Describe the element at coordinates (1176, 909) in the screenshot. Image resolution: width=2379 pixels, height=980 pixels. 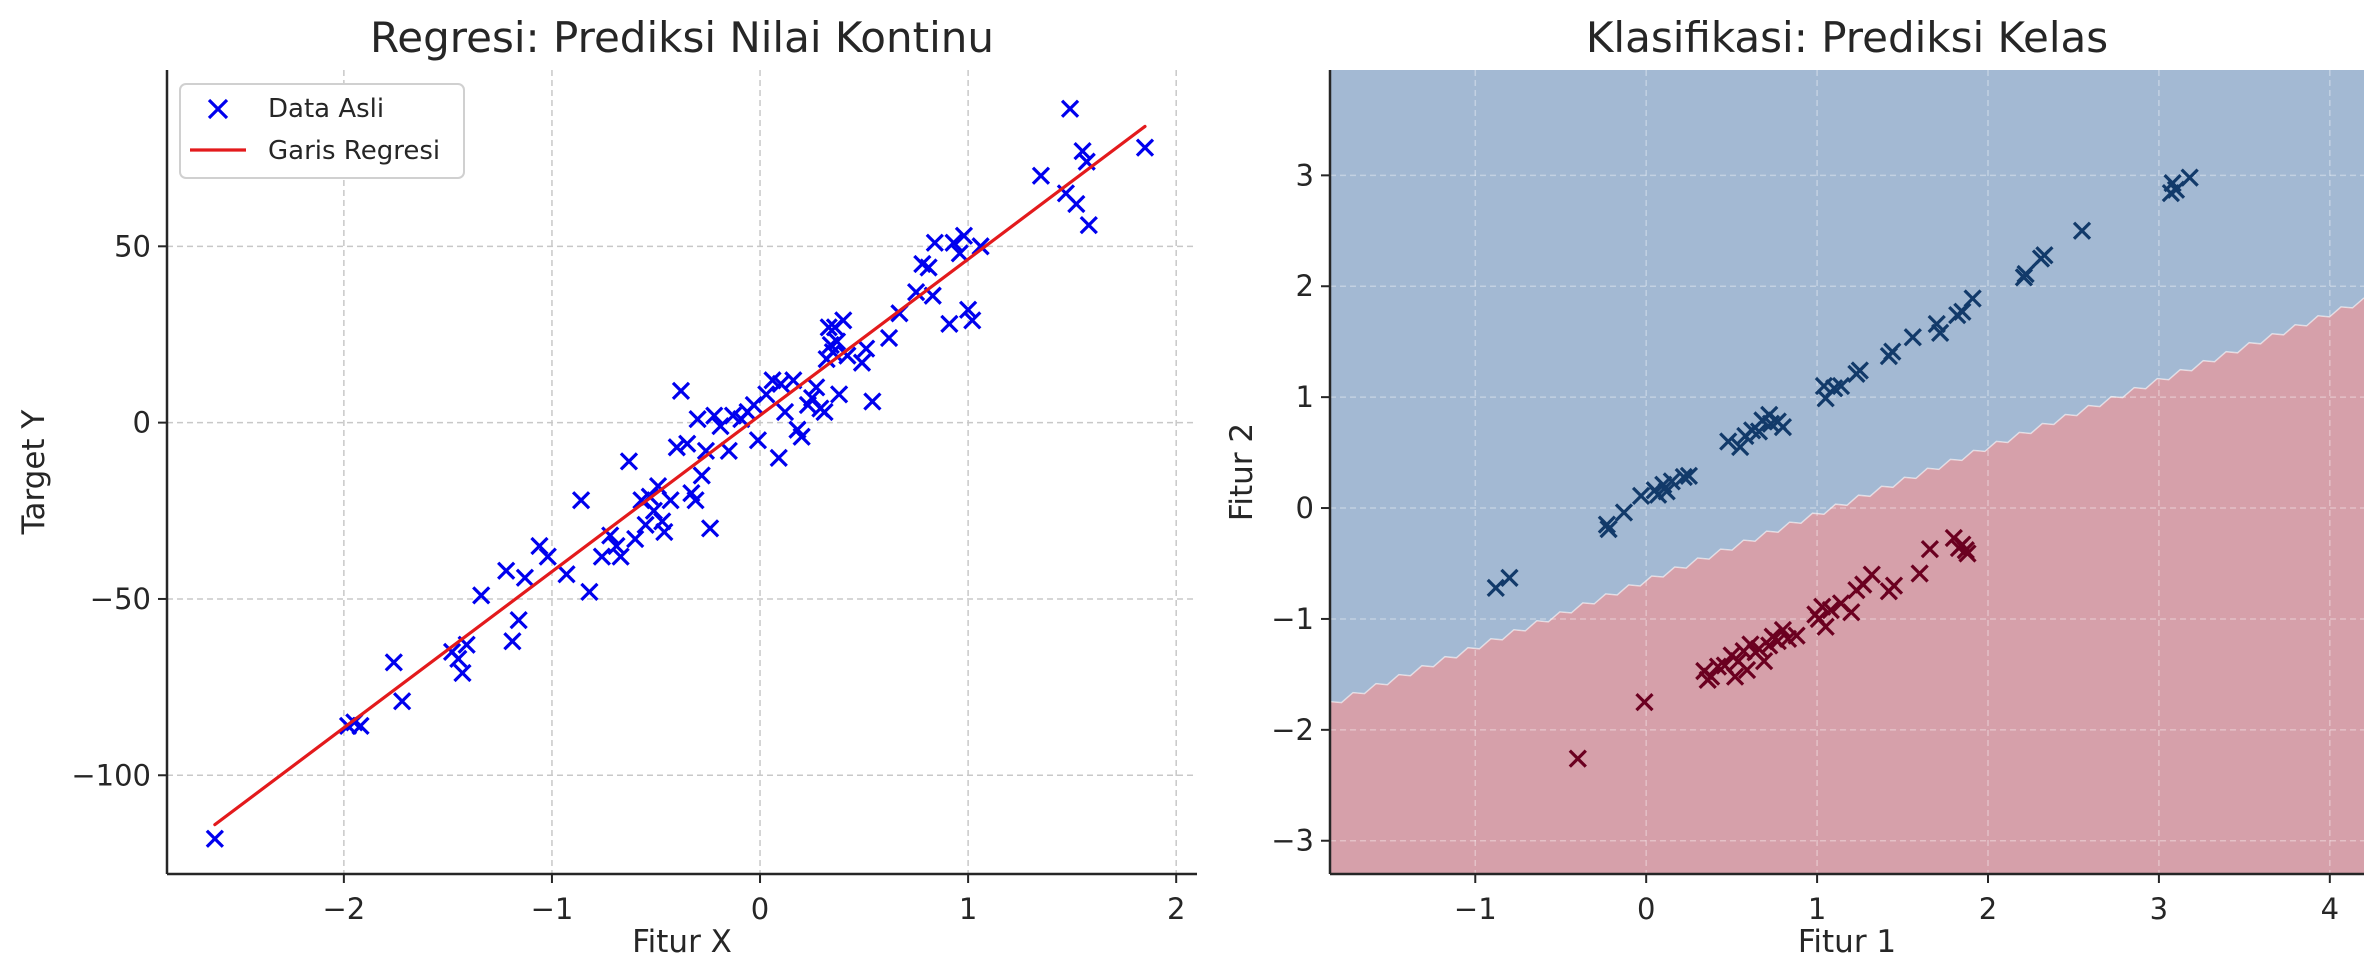
I see `x-tick-label: 2` at that location.